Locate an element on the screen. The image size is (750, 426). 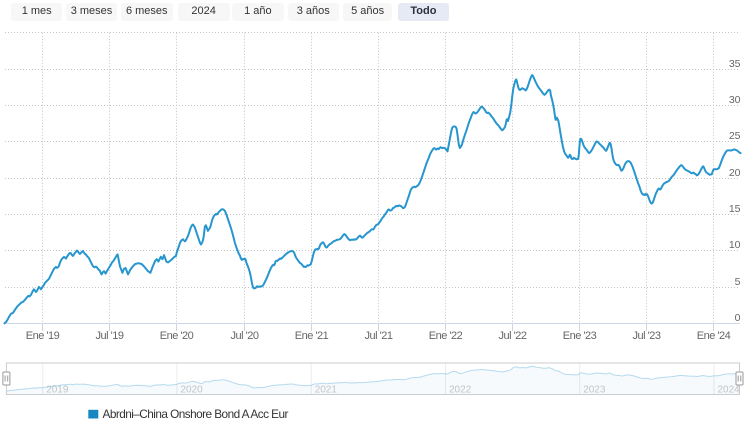
svg-text: 15 is located at coordinates (735, 209).